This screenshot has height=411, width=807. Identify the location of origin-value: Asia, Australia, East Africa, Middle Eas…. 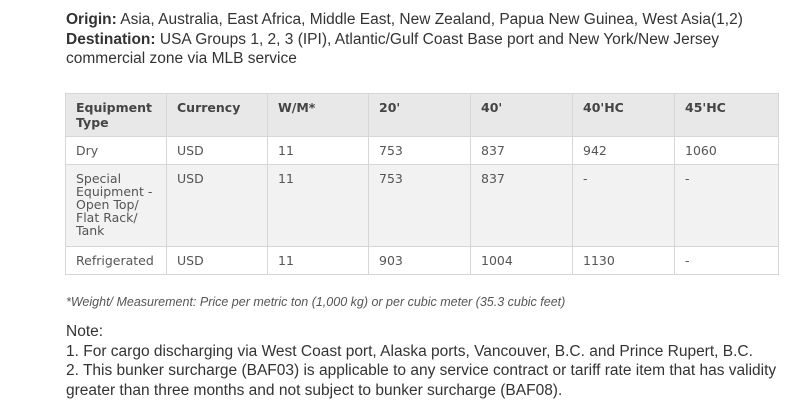
(429, 19).